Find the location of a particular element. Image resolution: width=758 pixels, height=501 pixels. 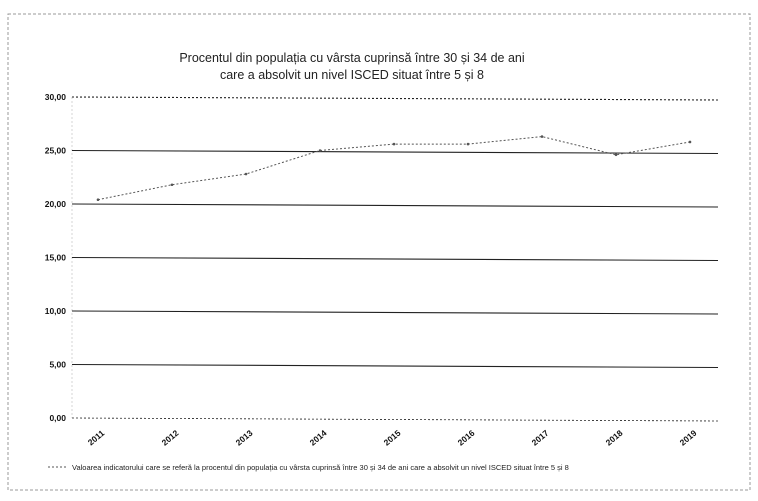

y-tick-label: 5,00 is located at coordinates (57, 365).